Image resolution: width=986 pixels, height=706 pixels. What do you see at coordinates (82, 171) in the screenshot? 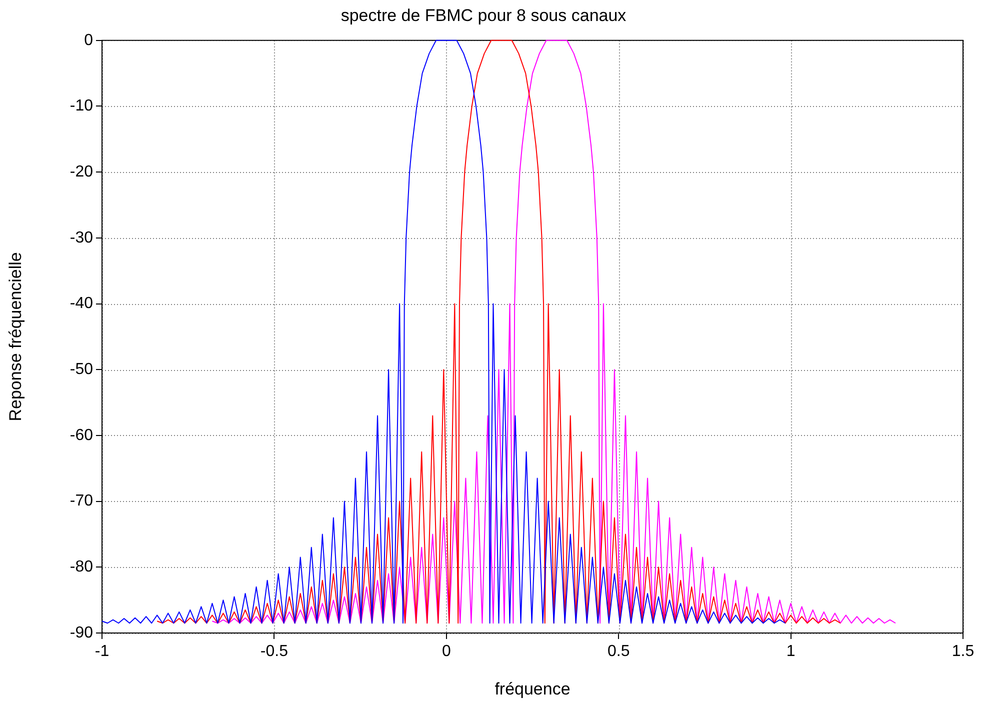
I see `y-tick-label: -20` at bounding box center [82, 171].